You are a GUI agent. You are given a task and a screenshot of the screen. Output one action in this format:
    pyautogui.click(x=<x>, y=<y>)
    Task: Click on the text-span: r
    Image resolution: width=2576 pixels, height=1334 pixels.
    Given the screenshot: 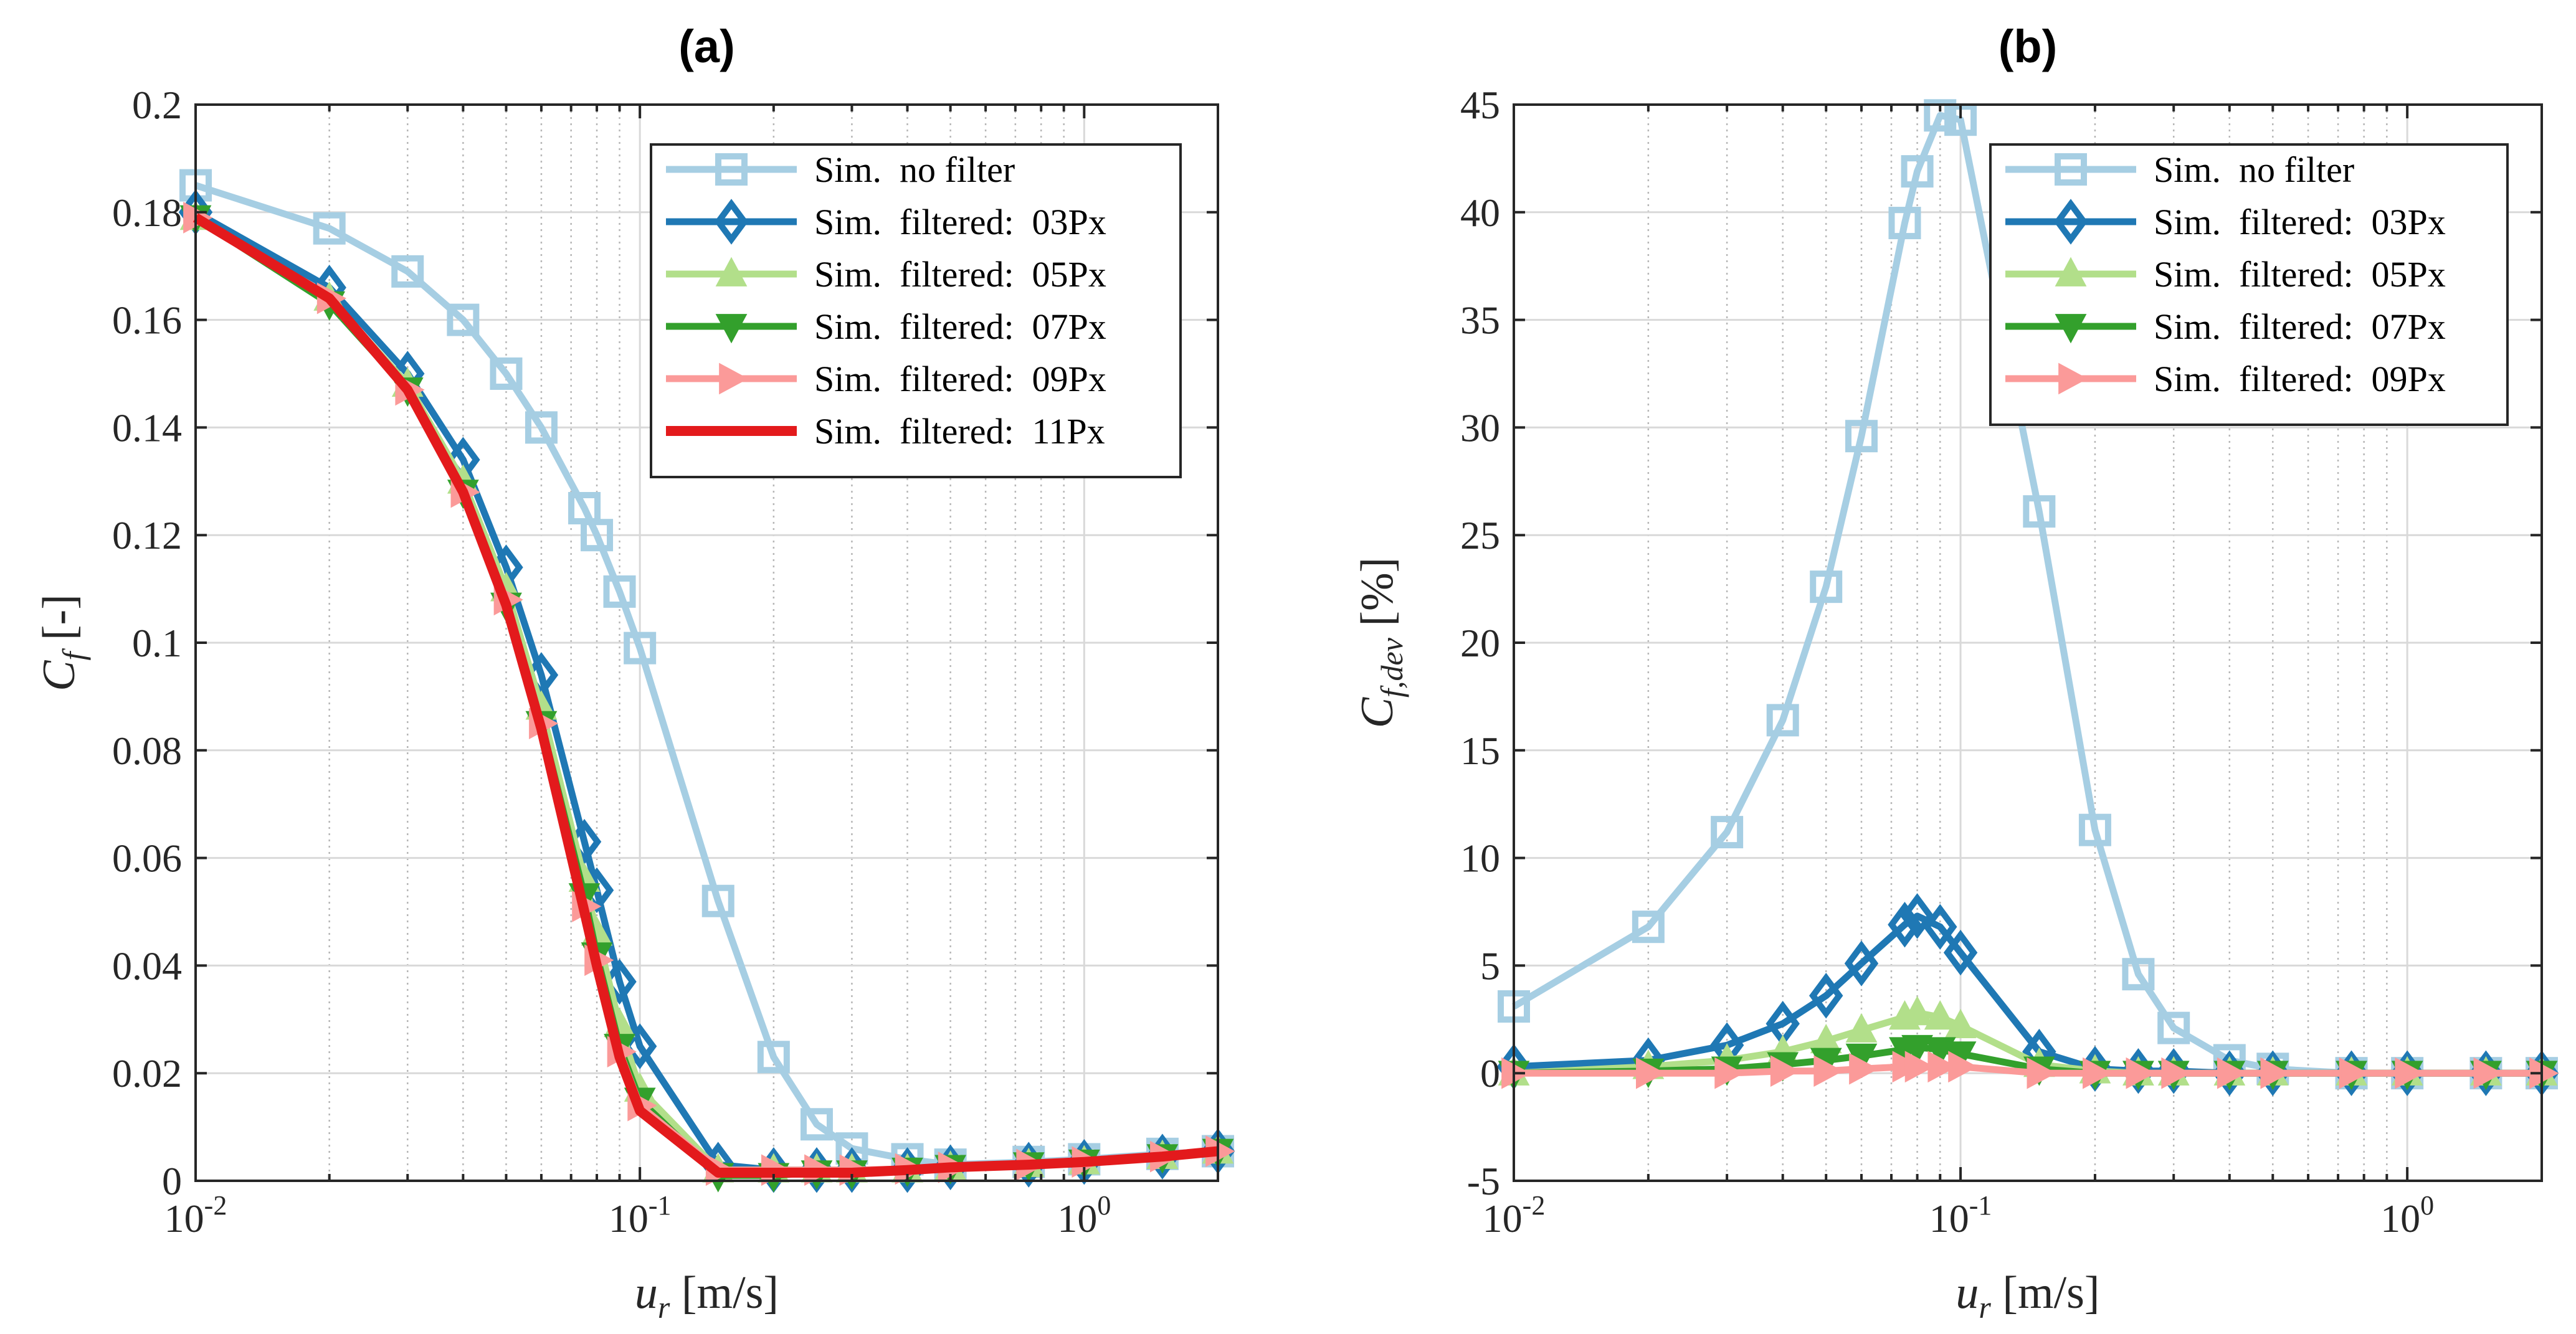 What is the action you would take?
    pyautogui.click(x=1985, y=1308)
    